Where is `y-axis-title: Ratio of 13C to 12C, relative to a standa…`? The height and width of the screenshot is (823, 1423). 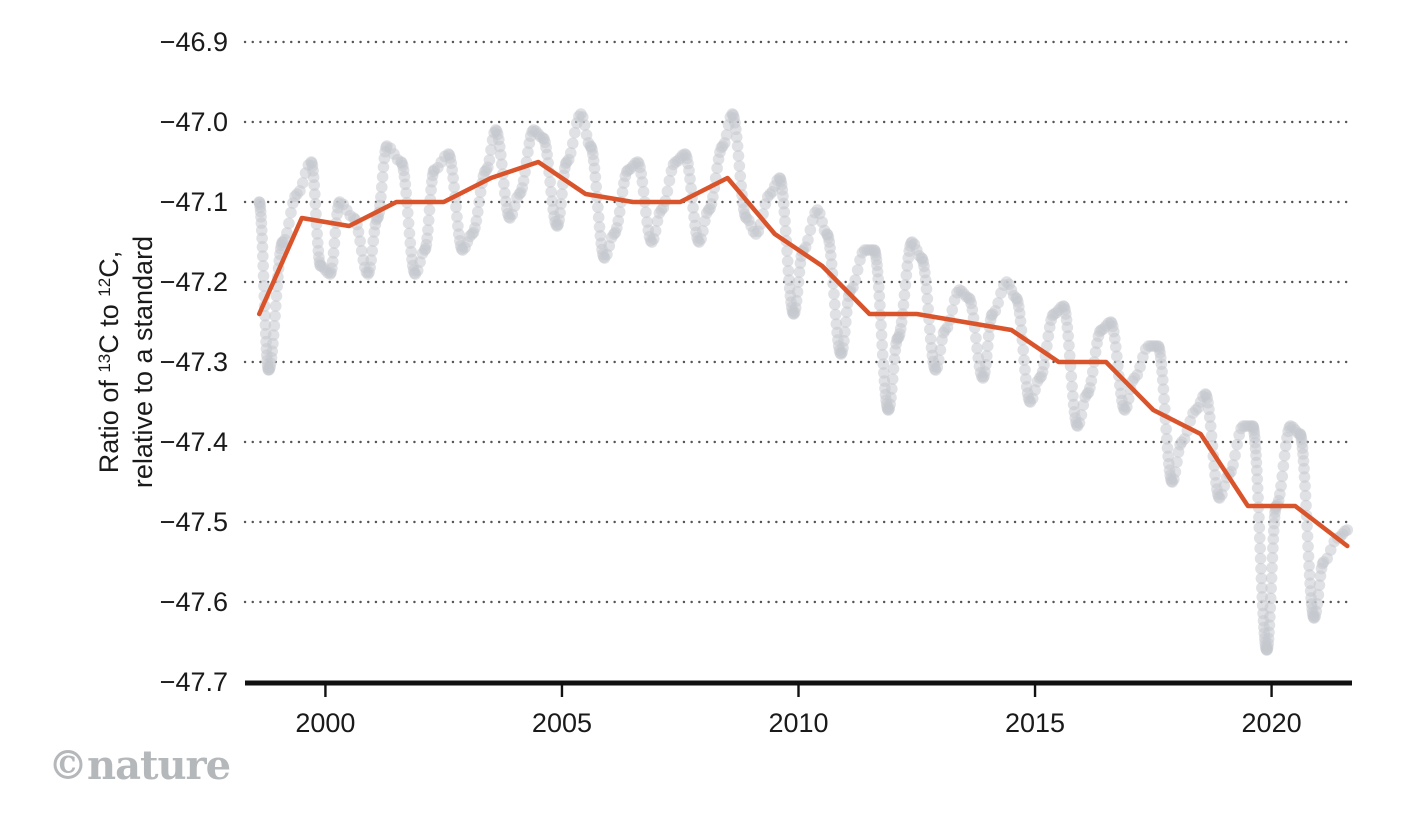
y-axis-title: Ratio of 13C to 12C, relative to a standa… is located at coordinates (126, 362).